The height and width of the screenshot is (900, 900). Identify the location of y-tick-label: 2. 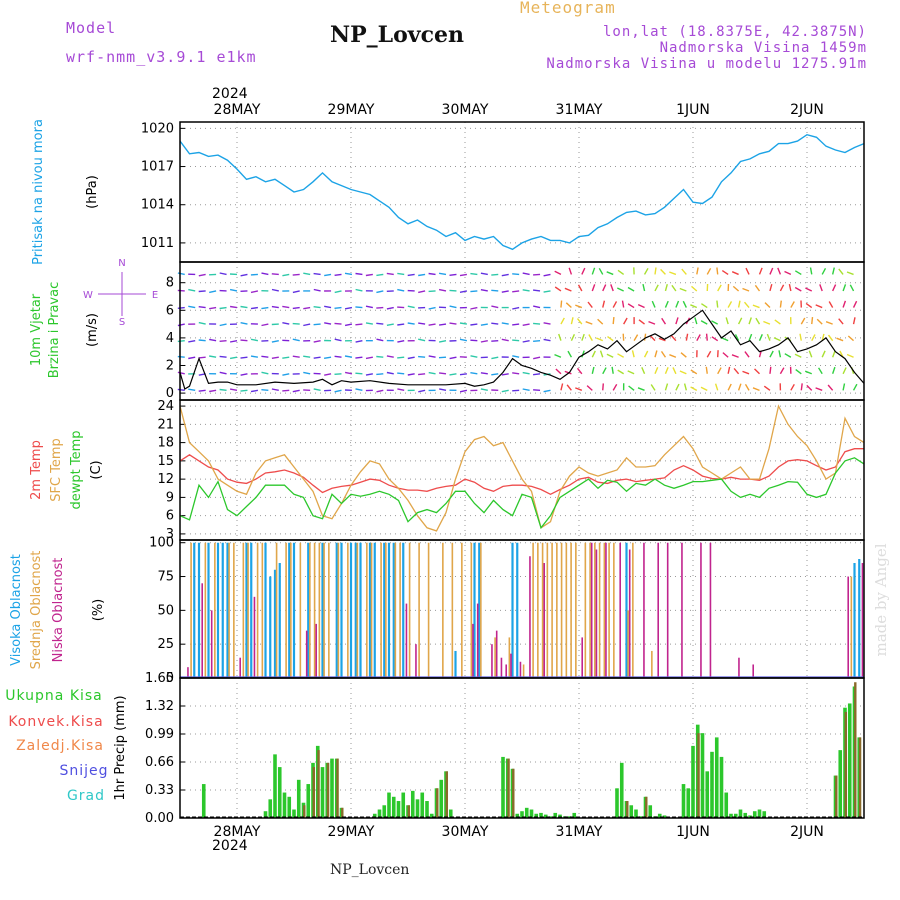
(170, 366).